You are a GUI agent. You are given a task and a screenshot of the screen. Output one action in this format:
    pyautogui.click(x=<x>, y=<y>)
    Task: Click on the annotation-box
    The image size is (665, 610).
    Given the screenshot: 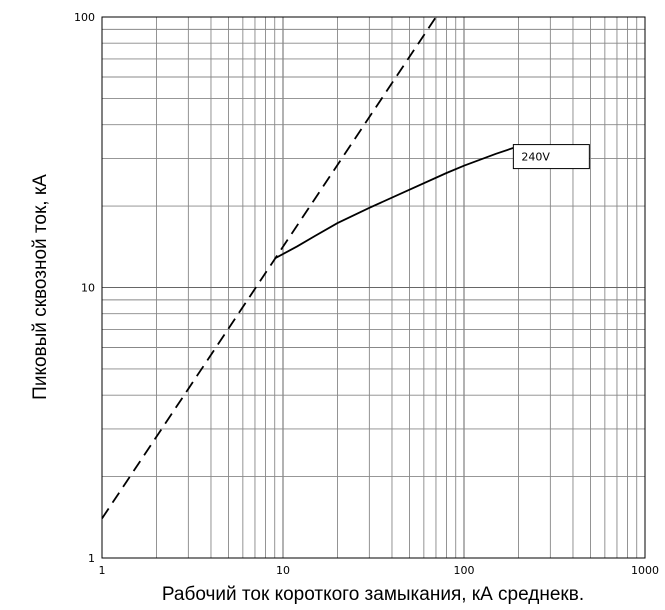 What is the action you would take?
    pyautogui.click(x=551, y=157)
    